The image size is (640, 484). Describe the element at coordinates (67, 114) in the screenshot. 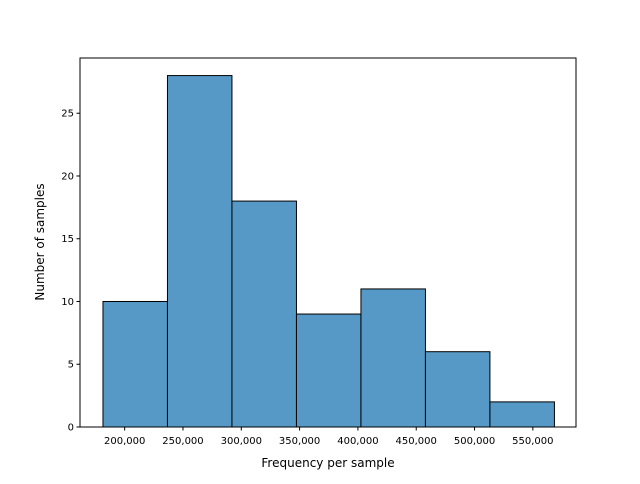

I see `y-tick-label: 25` at that location.